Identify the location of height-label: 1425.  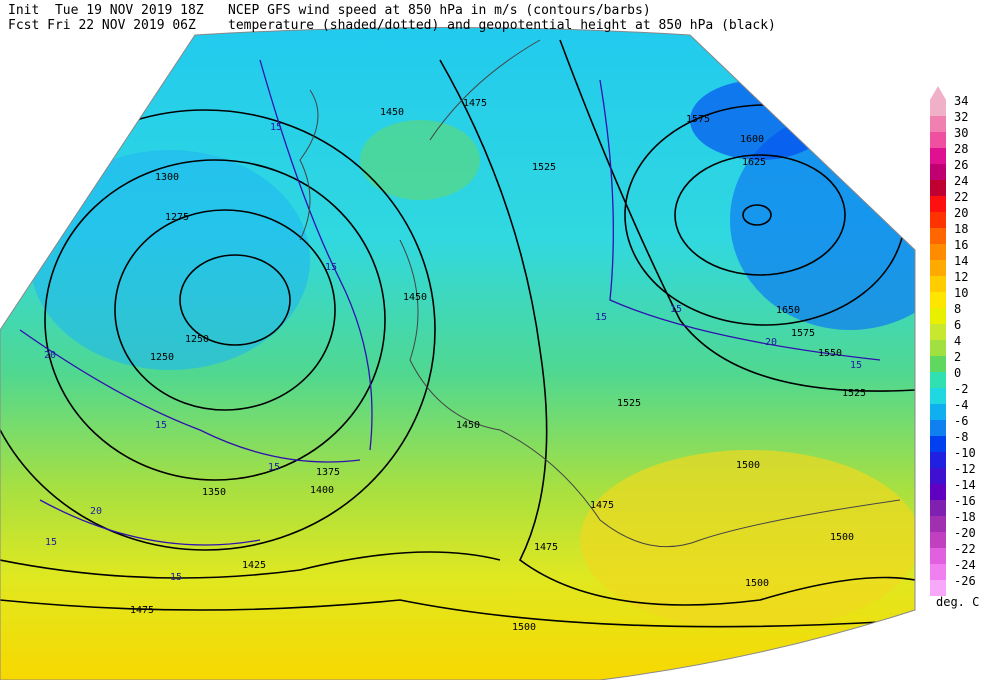
(254, 565).